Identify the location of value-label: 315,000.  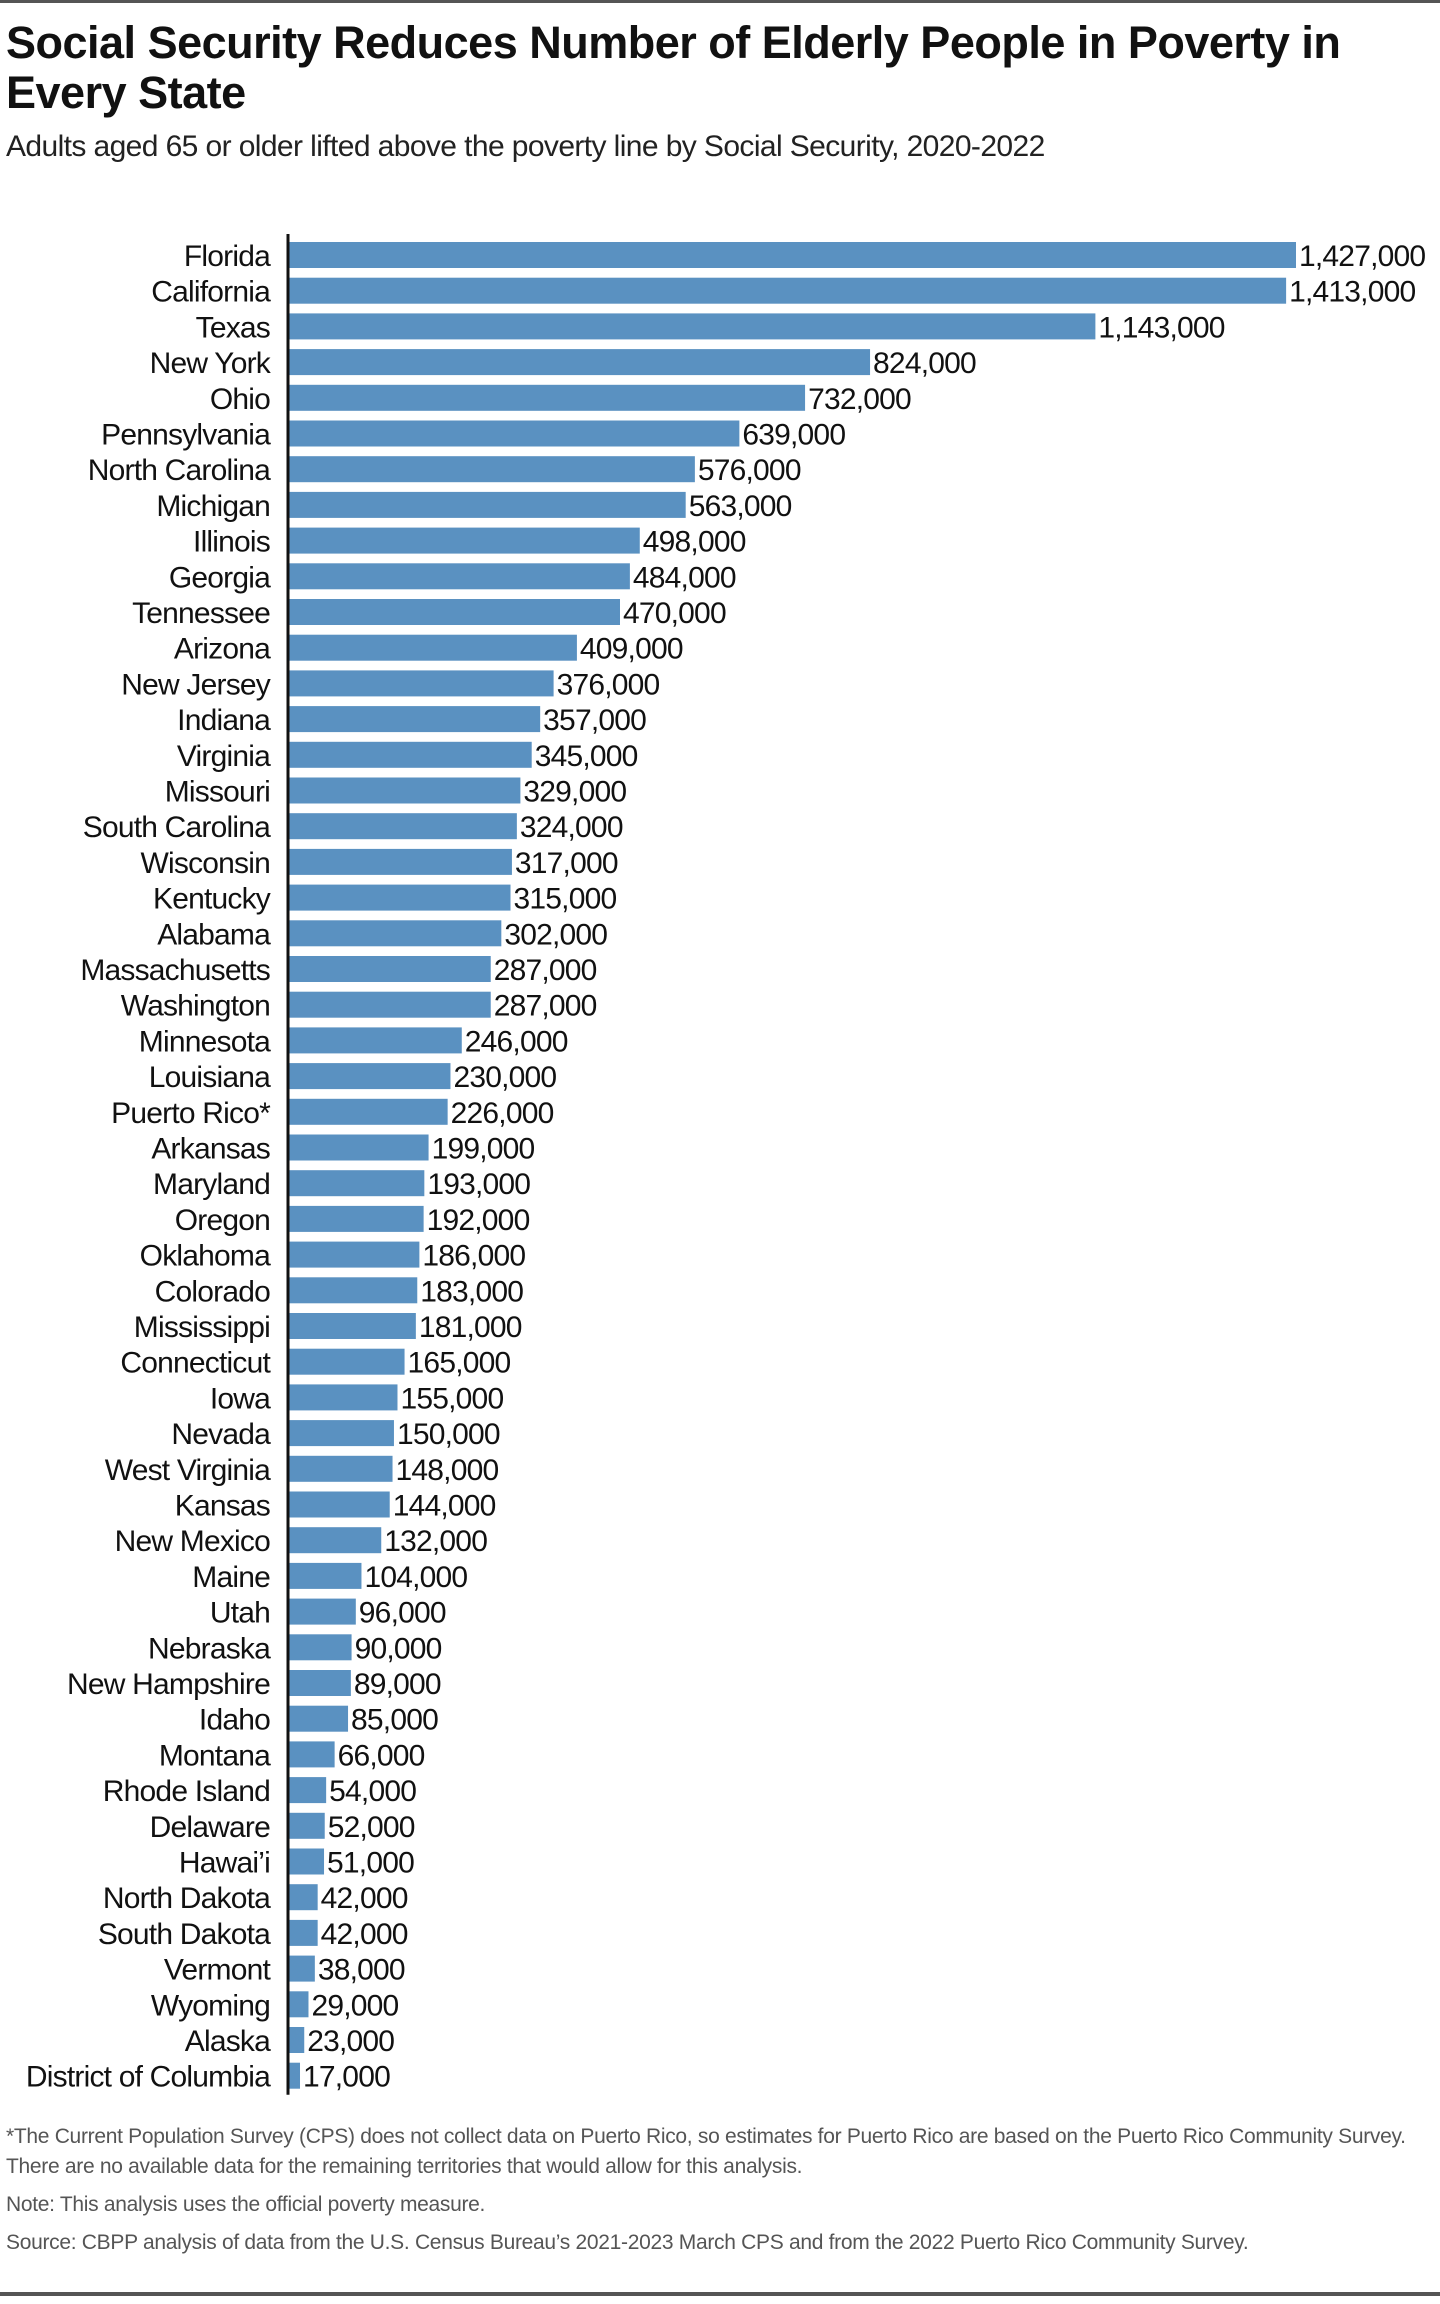
(565, 899).